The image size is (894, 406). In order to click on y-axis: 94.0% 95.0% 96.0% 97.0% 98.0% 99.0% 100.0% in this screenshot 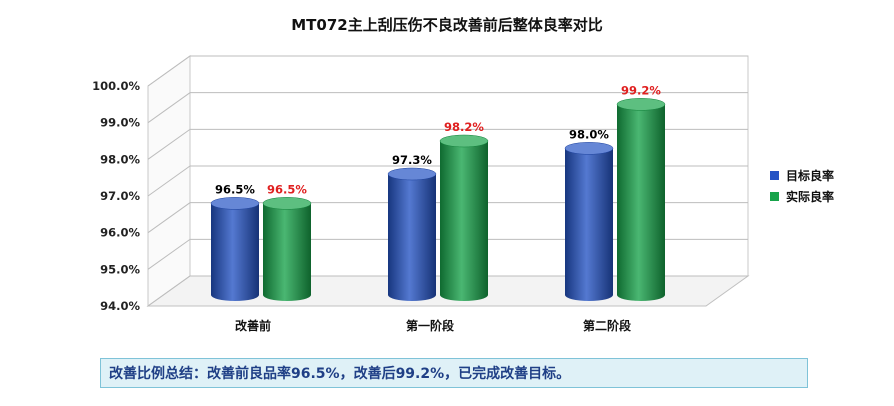, I will do `click(116, 196)`.